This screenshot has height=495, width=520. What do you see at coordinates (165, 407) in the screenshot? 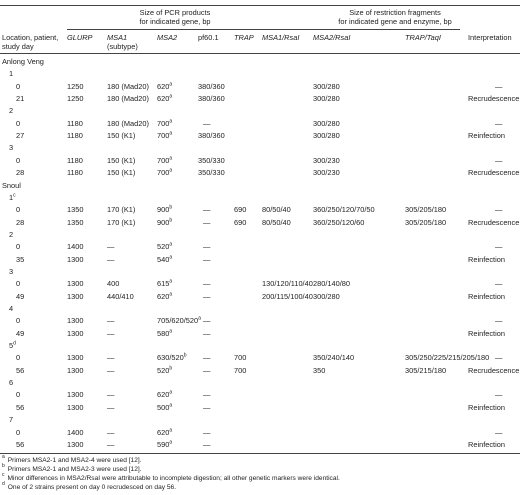
I see `cell-msa2: 500a` at bounding box center [165, 407].